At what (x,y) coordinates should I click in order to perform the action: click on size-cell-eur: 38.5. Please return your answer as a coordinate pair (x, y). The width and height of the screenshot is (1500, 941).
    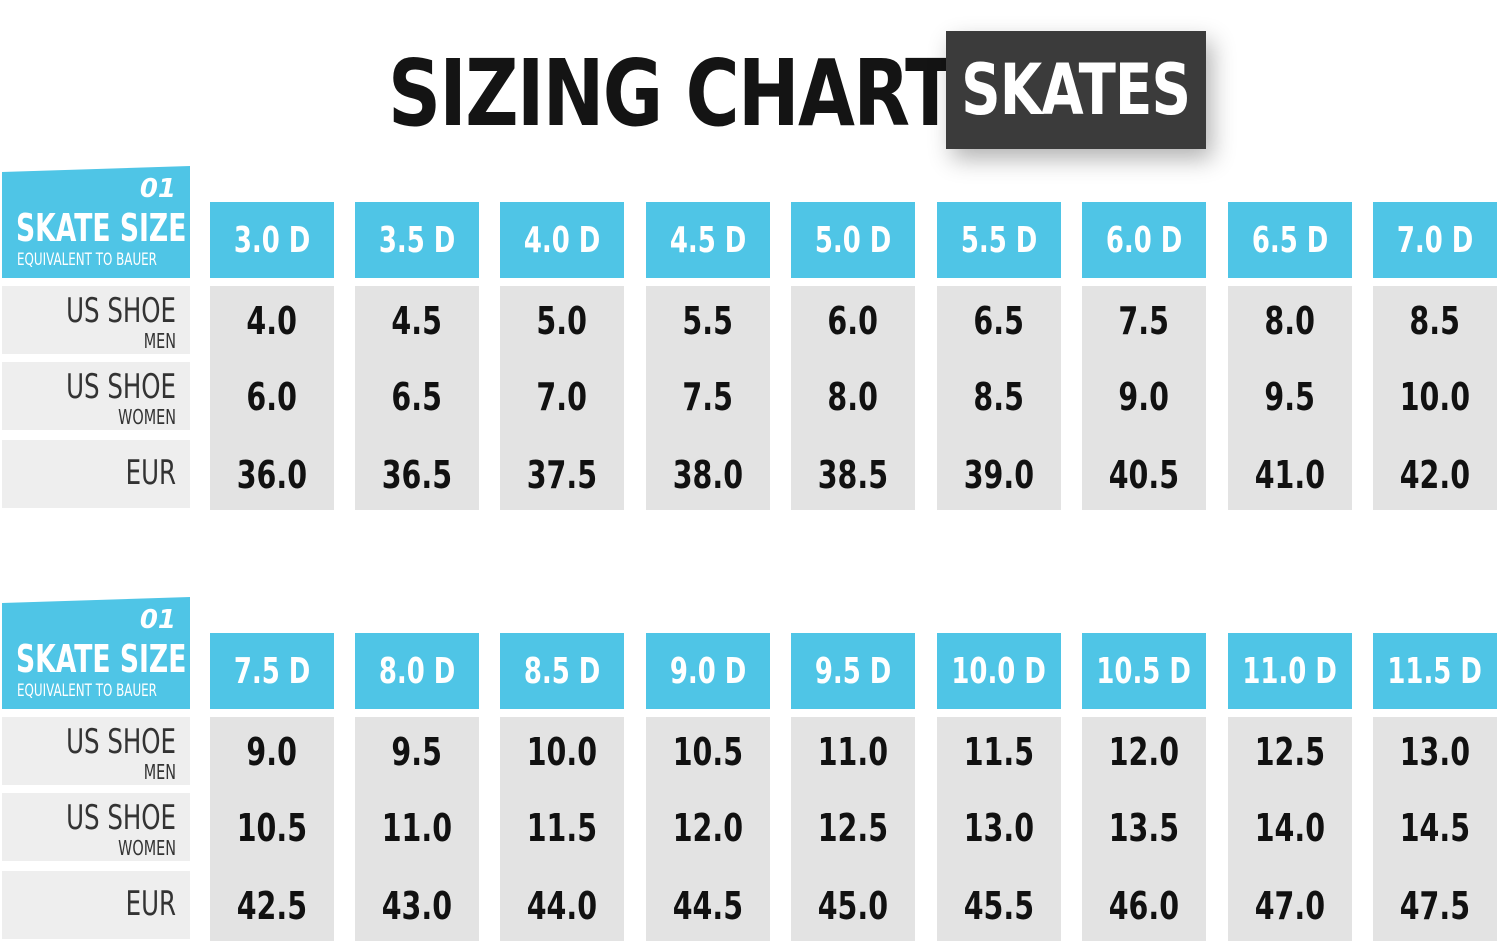
    Looking at the image, I should click on (853, 475).